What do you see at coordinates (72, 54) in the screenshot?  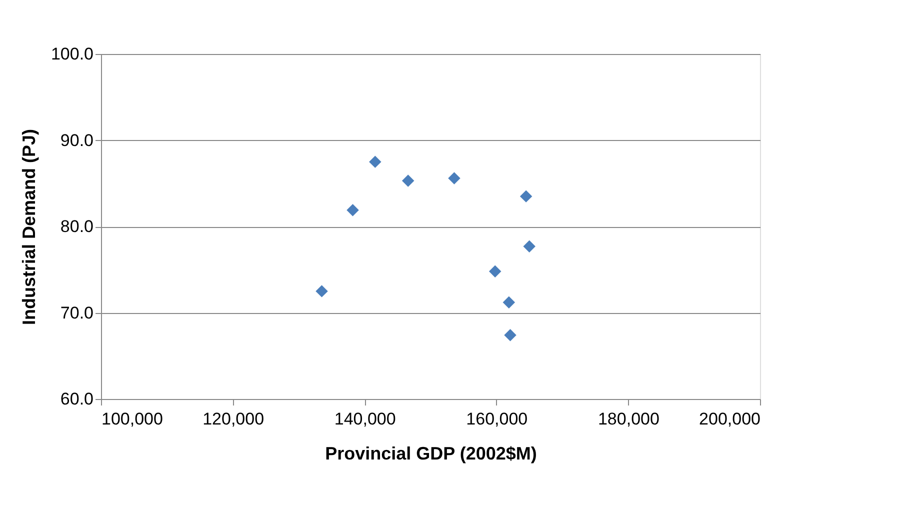 I see `y-tick-label: 100.0` at bounding box center [72, 54].